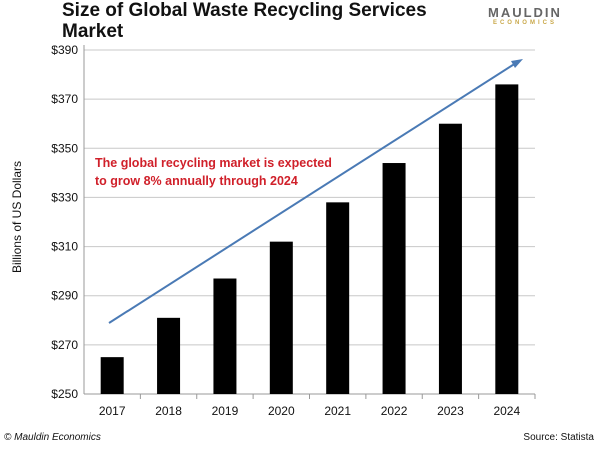 The width and height of the screenshot is (600, 449). Describe the element at coordinates (281, 411) in the screenshot. I see `x-tick-label: 2020` at that location.